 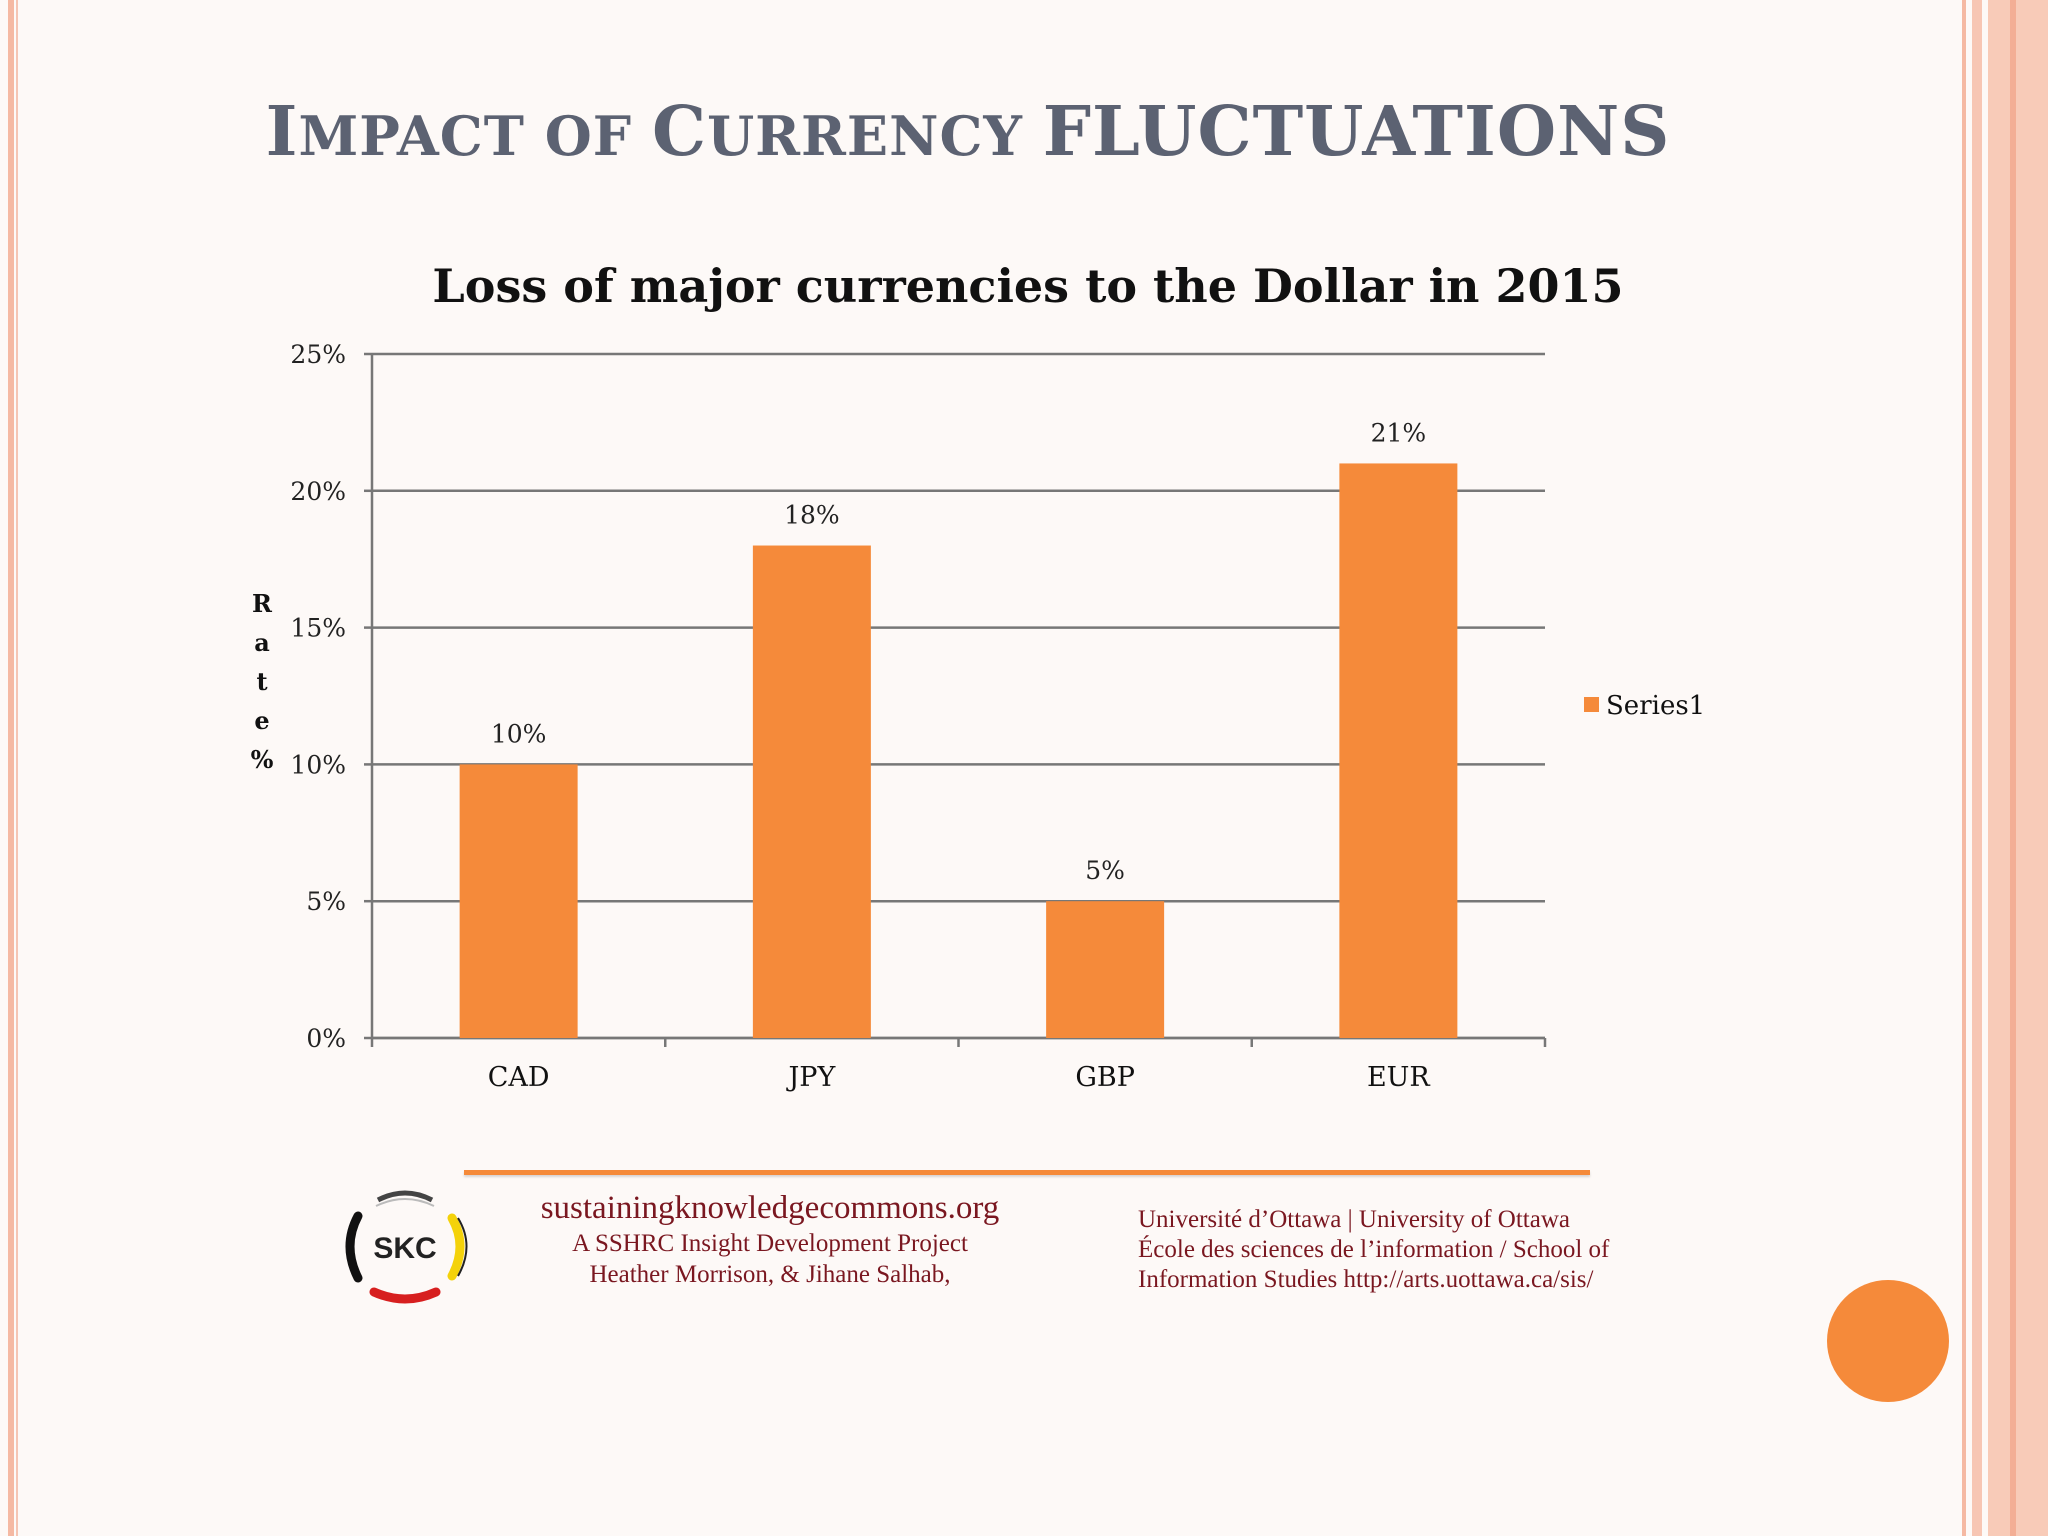 What do you see at coordinates (11, 768) in the screenshot?
I see `slide-border-left` at bounding box center [11, 768].